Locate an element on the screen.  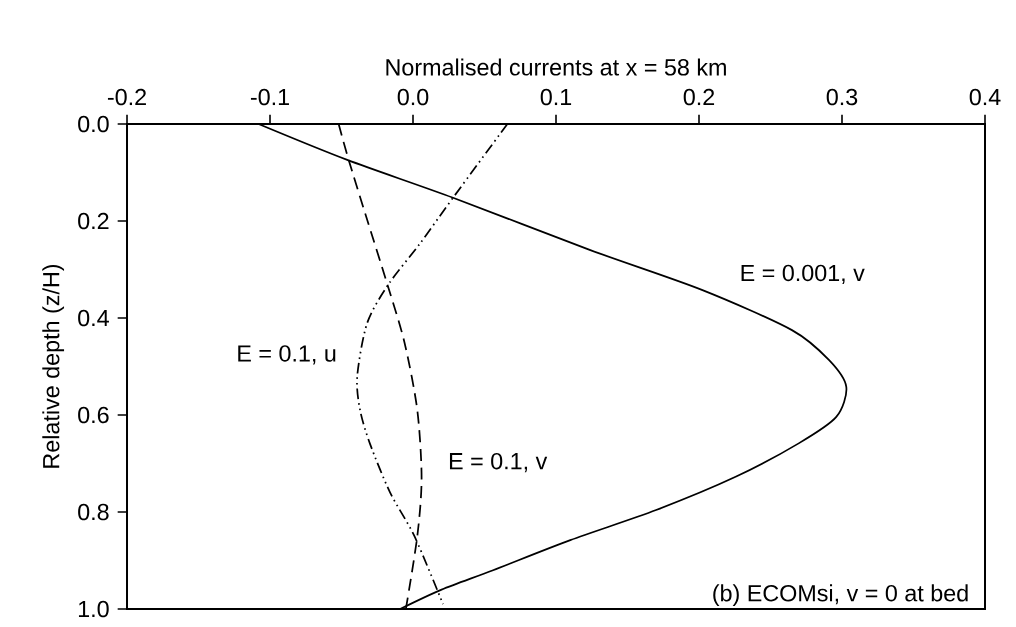
y-tick-label: 0.8 is located at coordinates (93, 512).